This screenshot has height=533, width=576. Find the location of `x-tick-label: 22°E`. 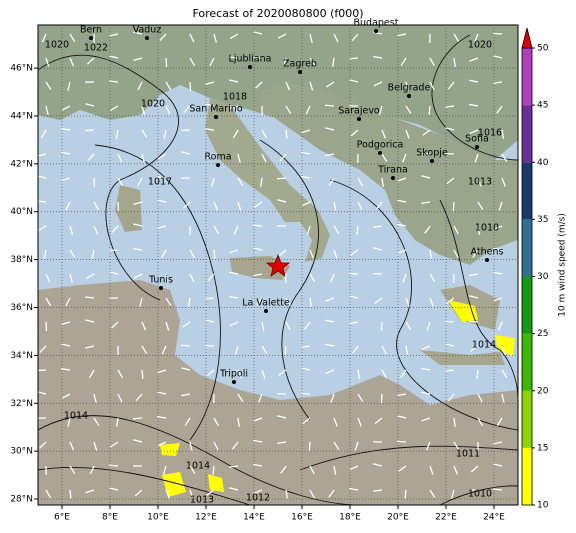

x-tick-label: 22°E is located at coordinates (446, 518).